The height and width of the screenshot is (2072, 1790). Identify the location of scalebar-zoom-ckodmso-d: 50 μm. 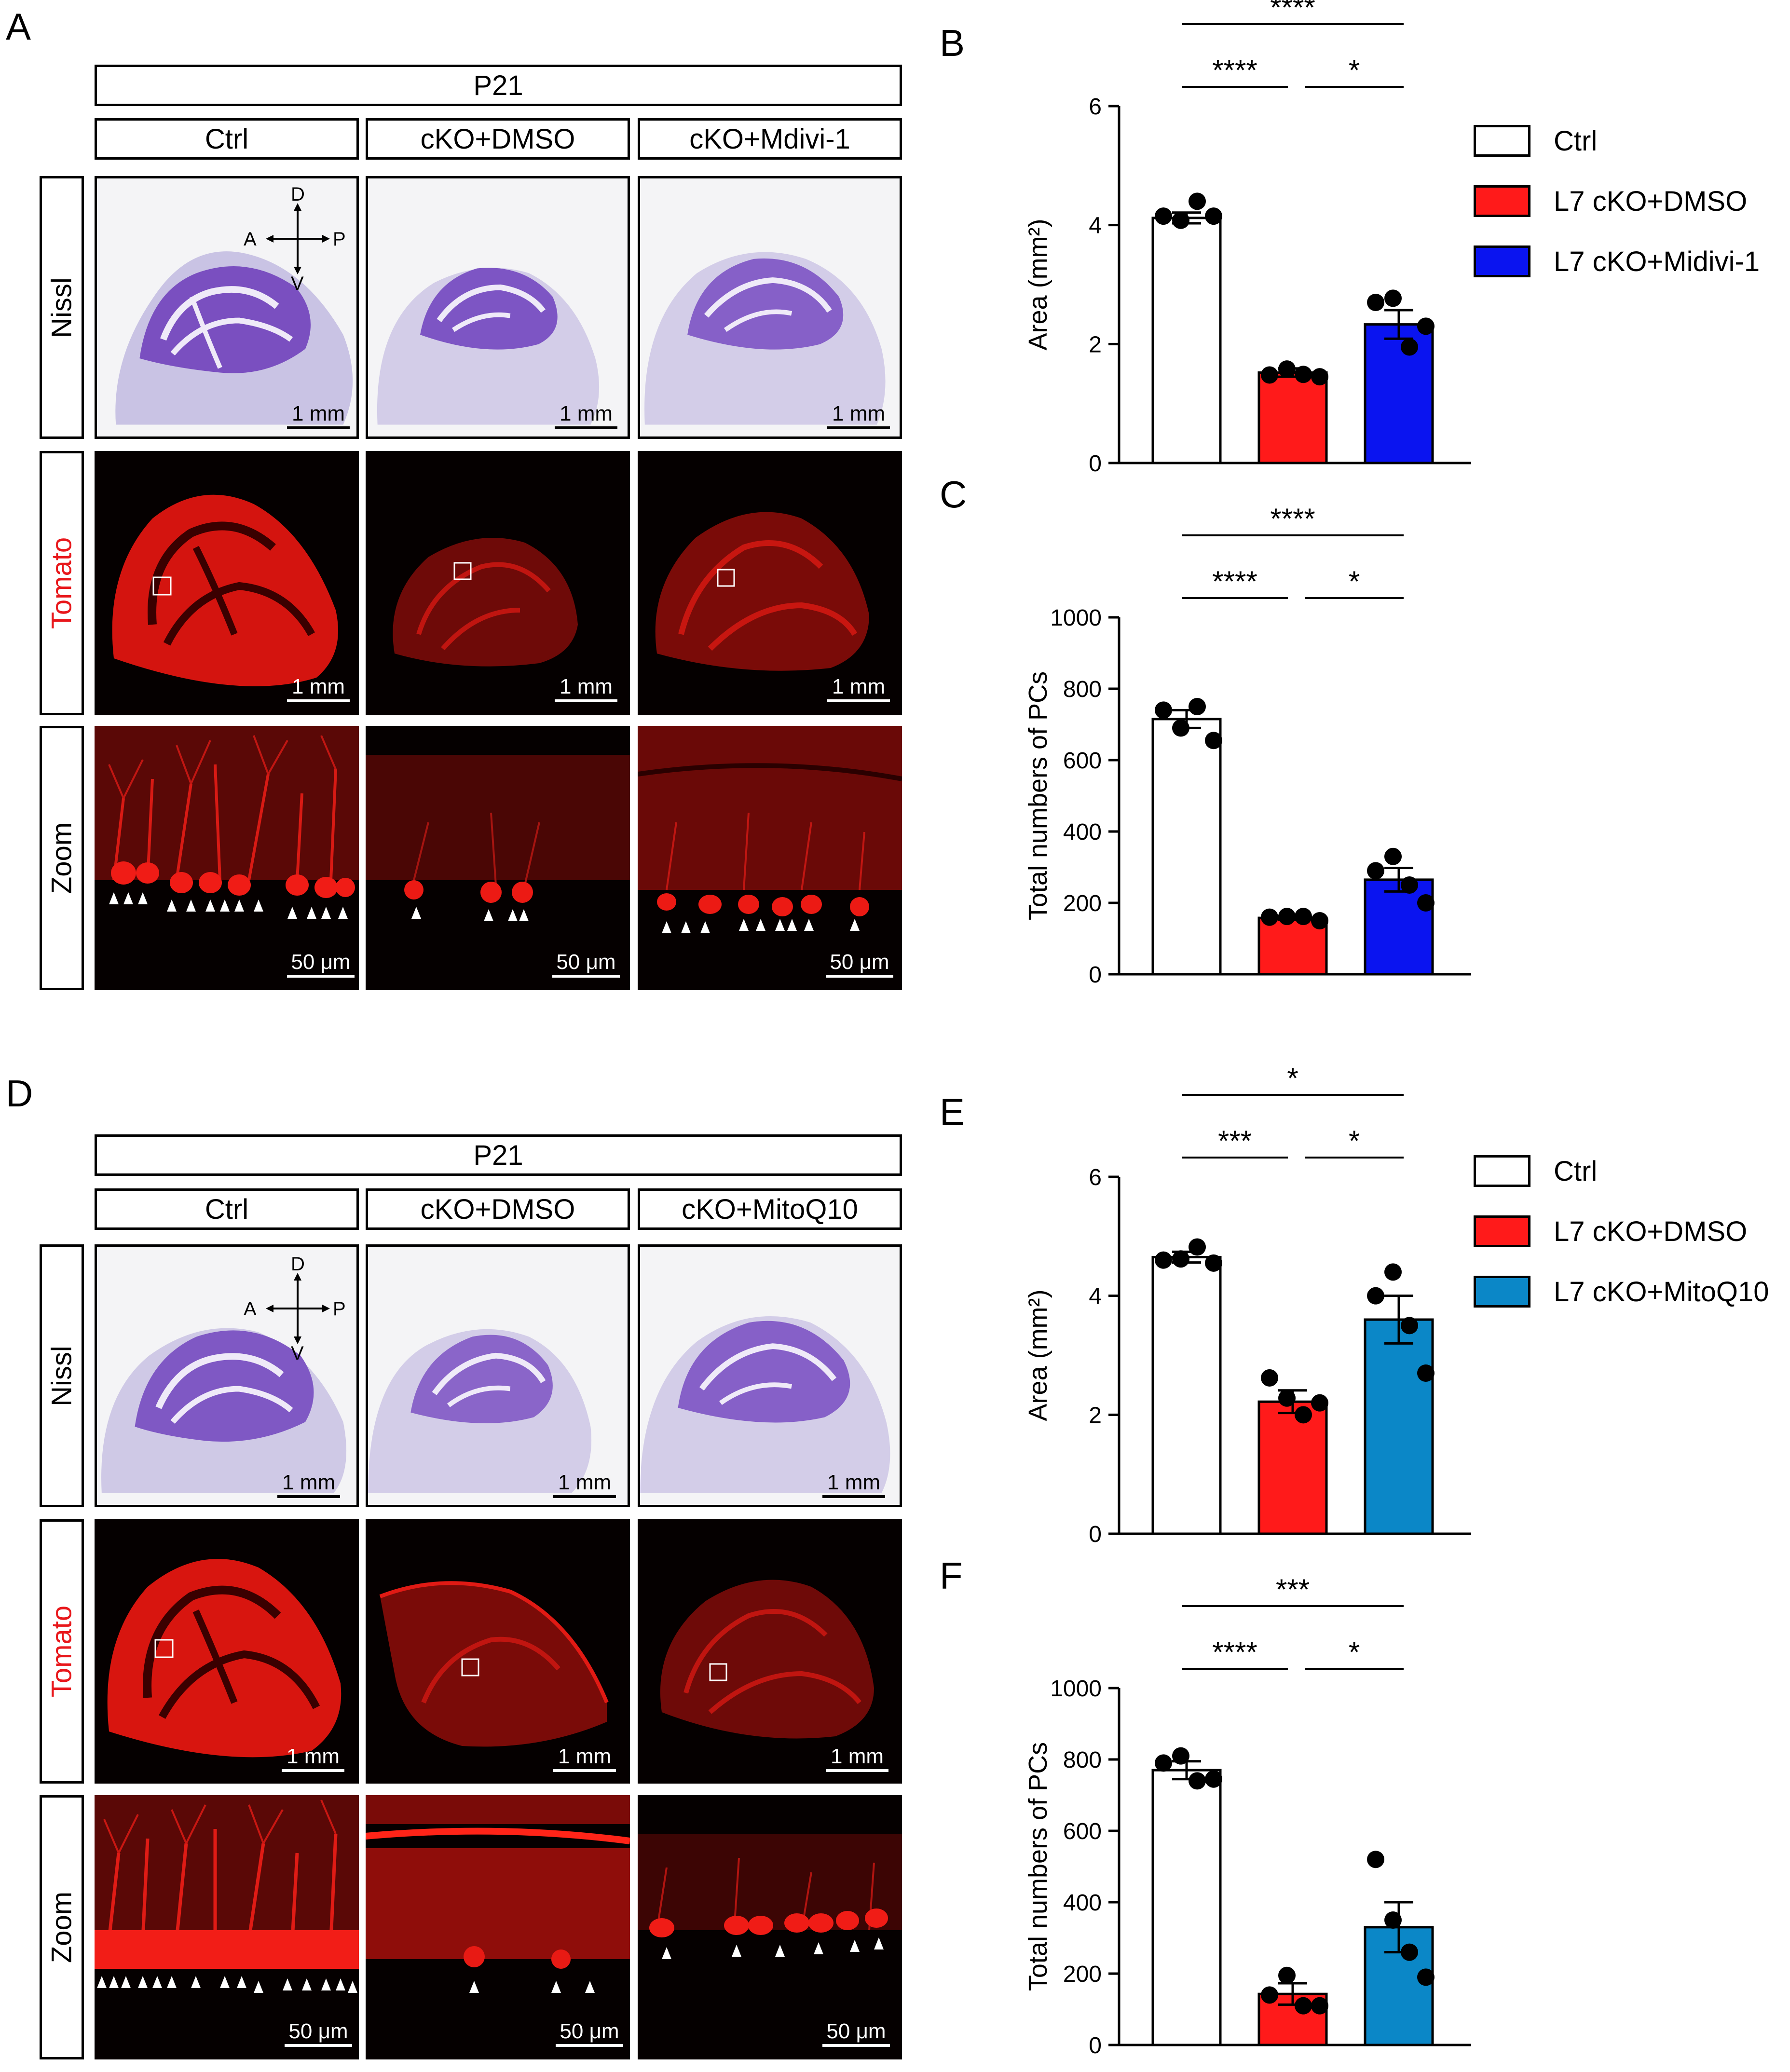
(590, 2034).